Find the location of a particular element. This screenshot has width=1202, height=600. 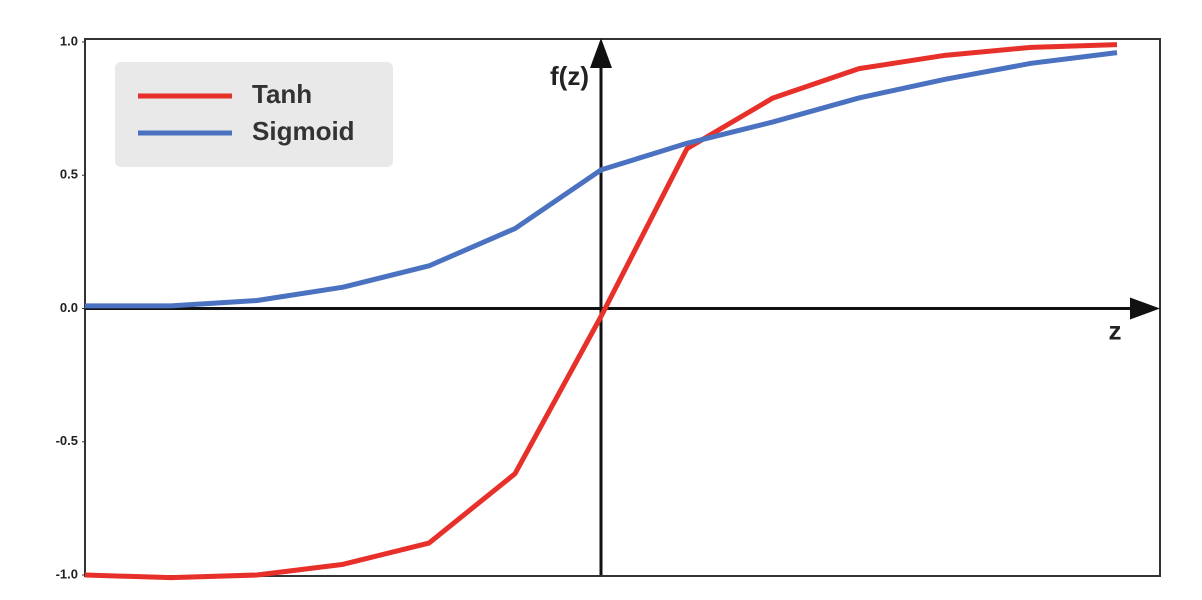

y-axis-label: f(z) is located at coordinates (569, 76).